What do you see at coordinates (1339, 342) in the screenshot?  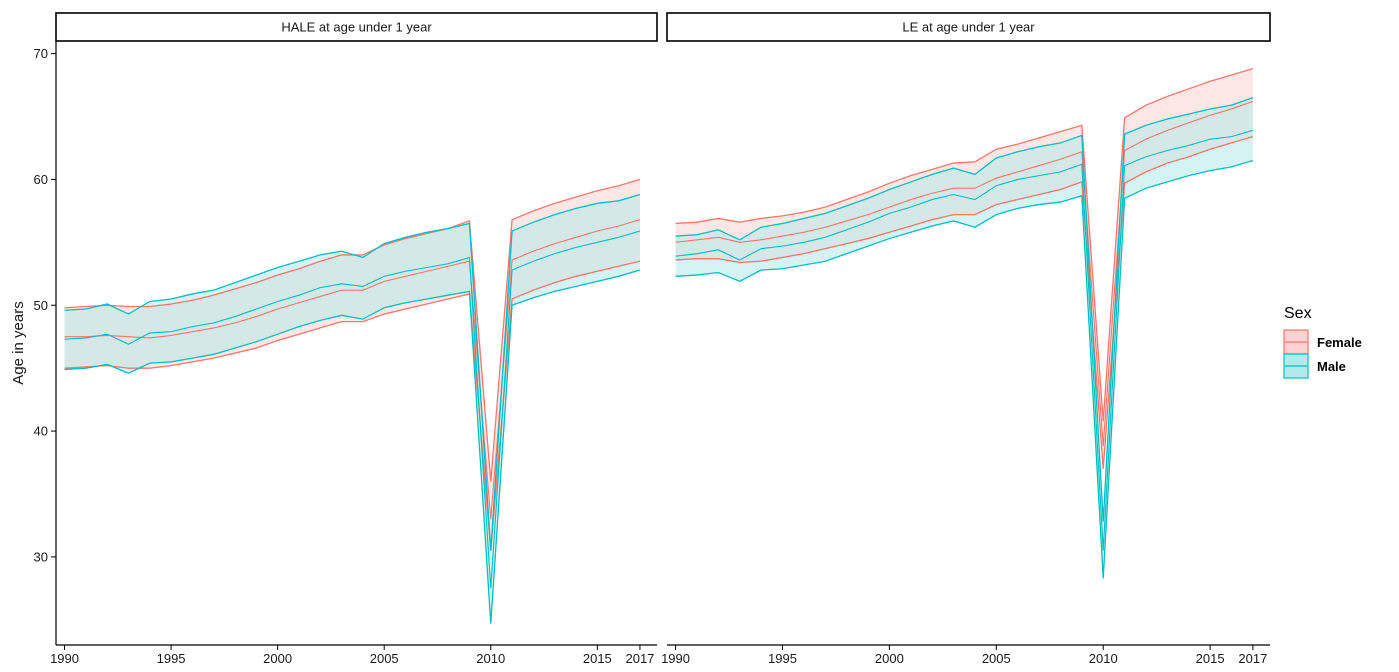 I see `legend-label-female: Female` at bounding box center [1339, 342].